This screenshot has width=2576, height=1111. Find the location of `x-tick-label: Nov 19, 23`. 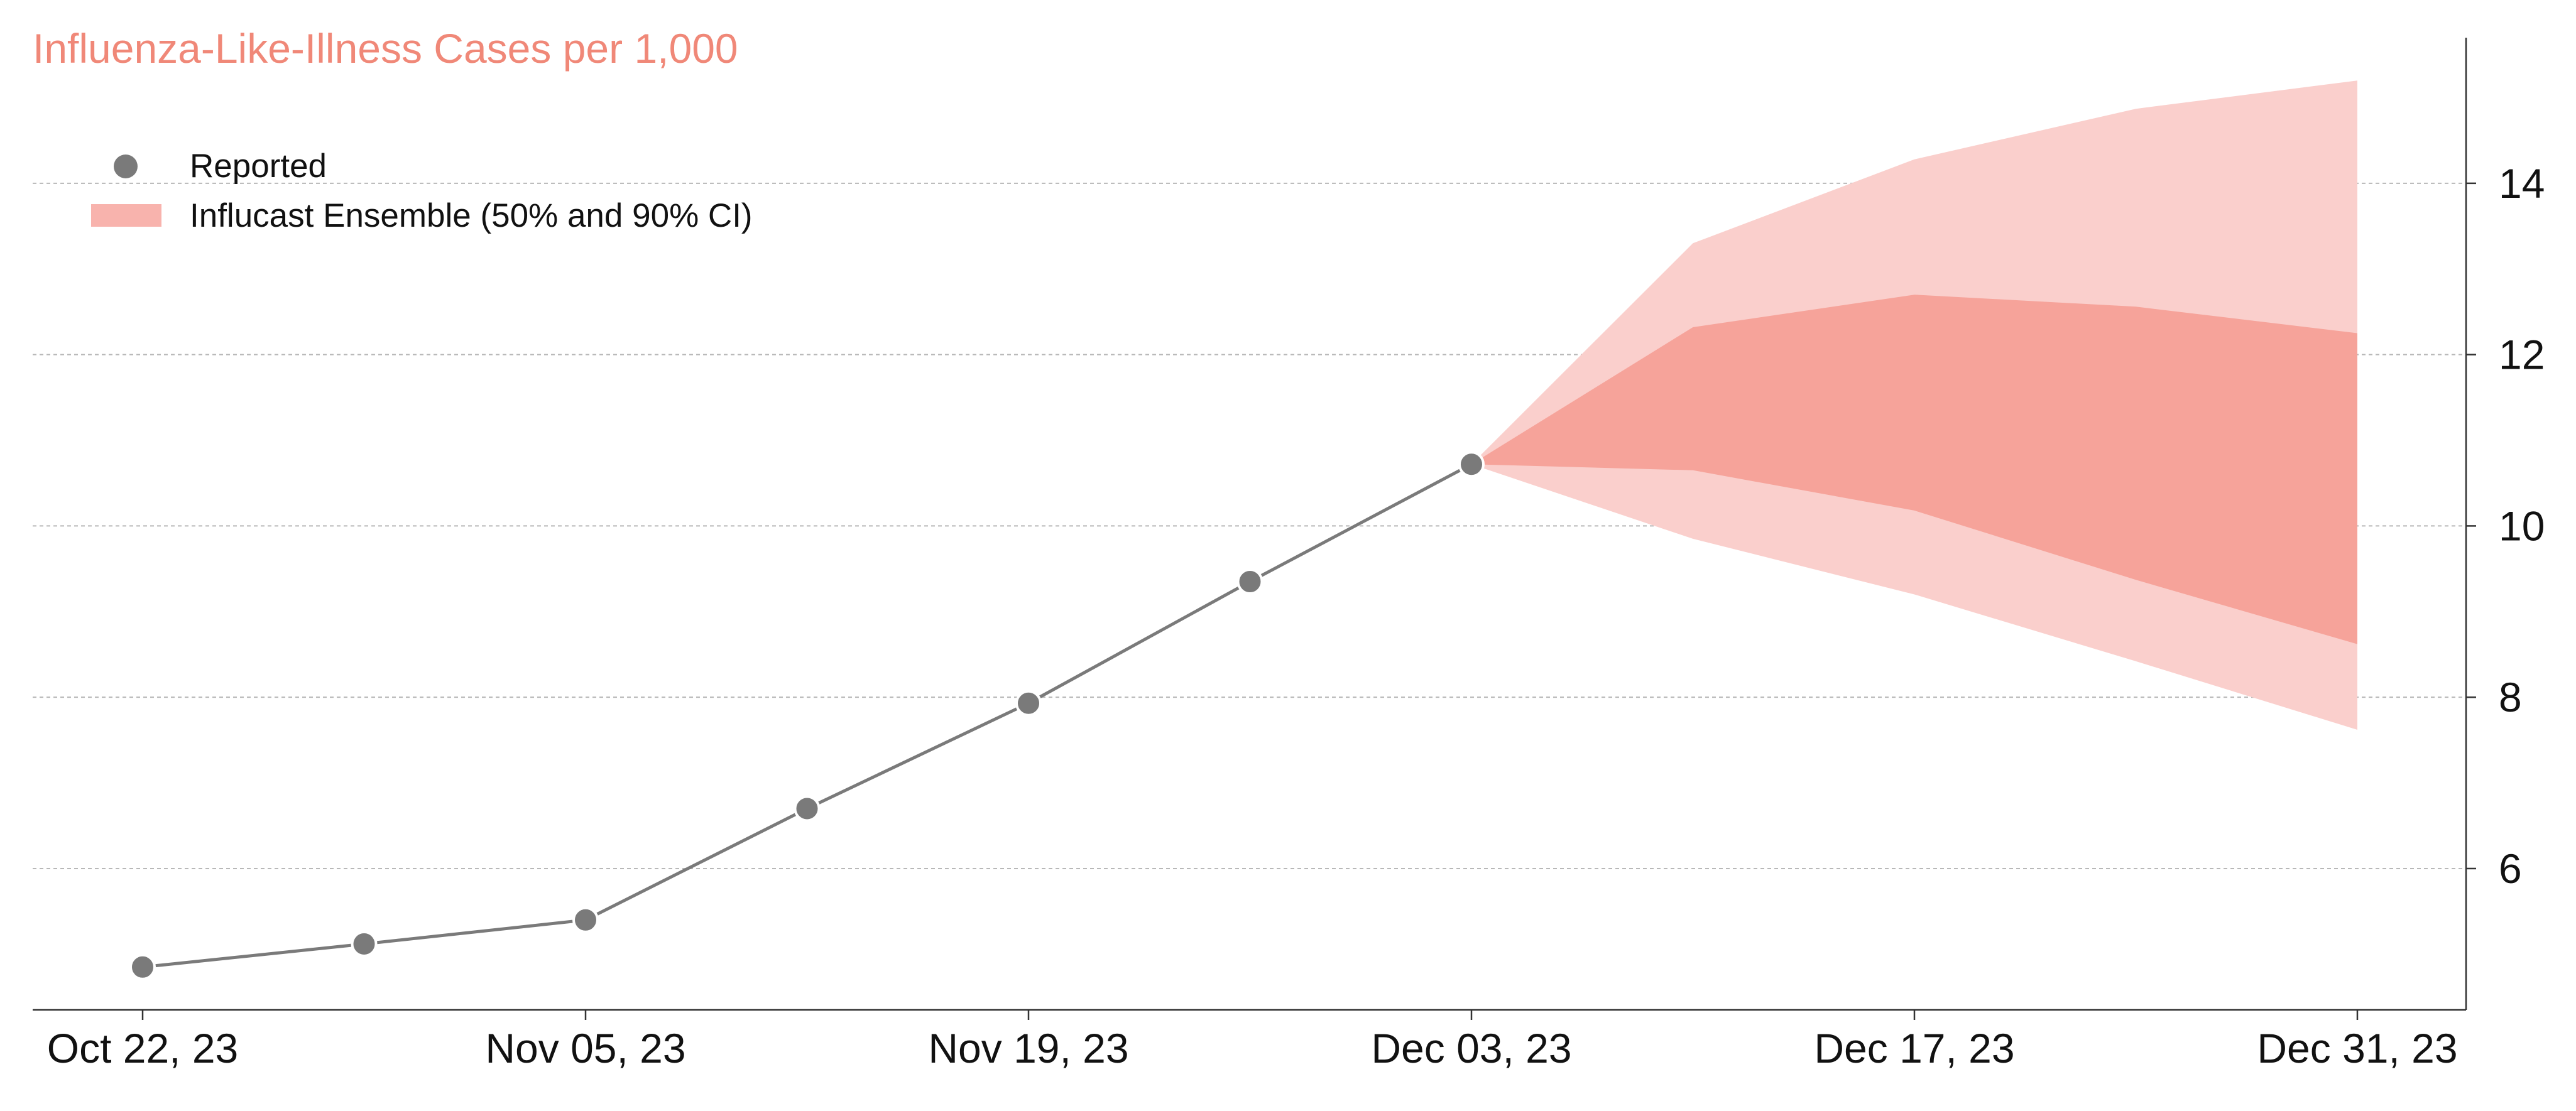

x-tick-label: Nov 19, 23 is located at coordinates (1028, 1048).